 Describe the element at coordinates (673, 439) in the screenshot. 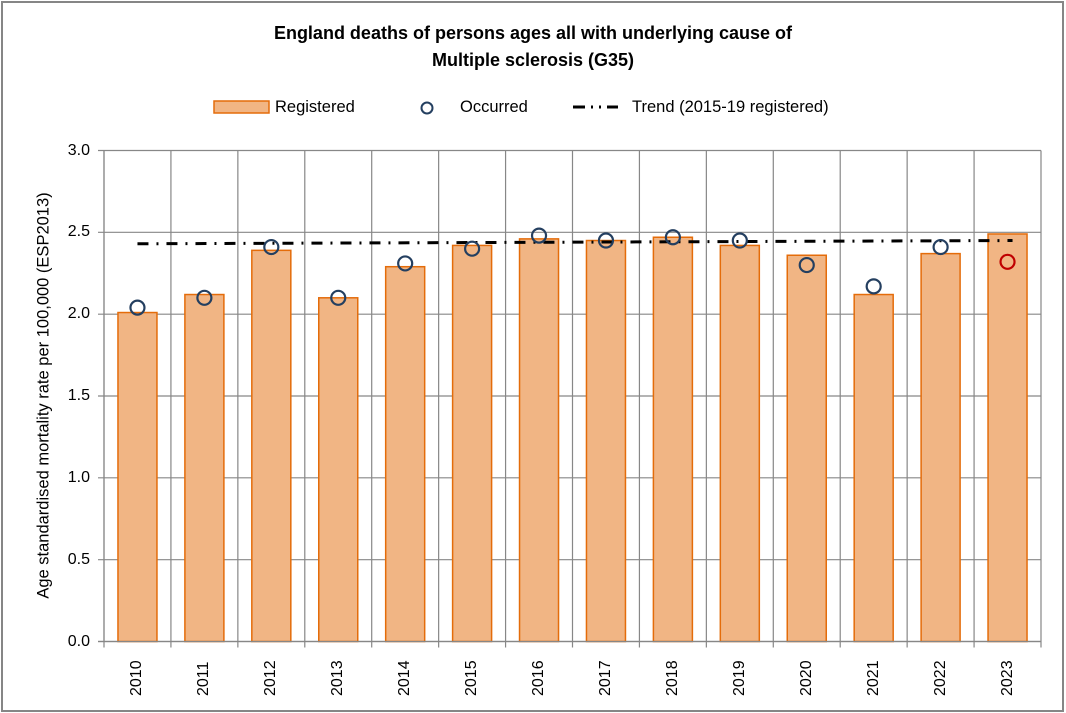

I see `bar-registered-2018` at that location.